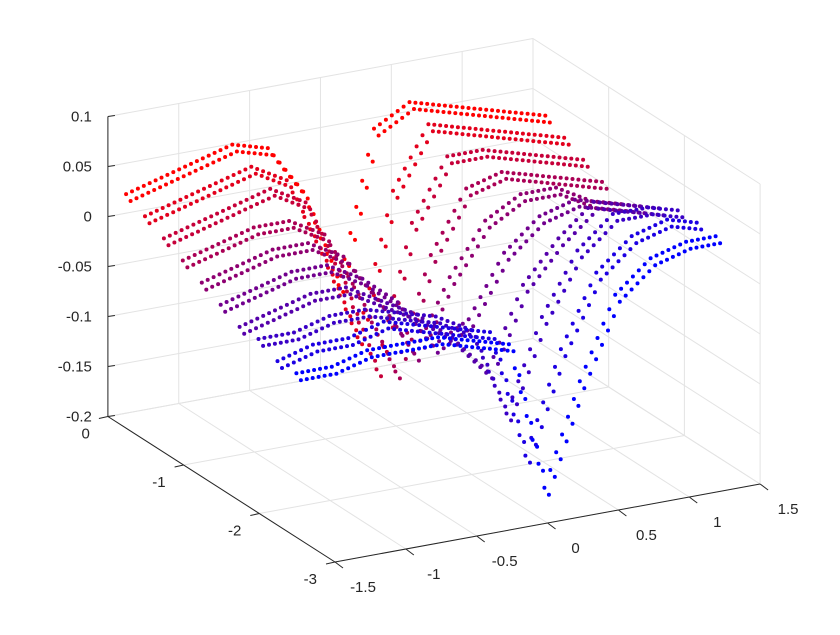 The width and height of the screenshot is (840, 635). Describe the element at coordinates (505, 437) in the screenshot. I see `grid-line-x-floor` at that location.